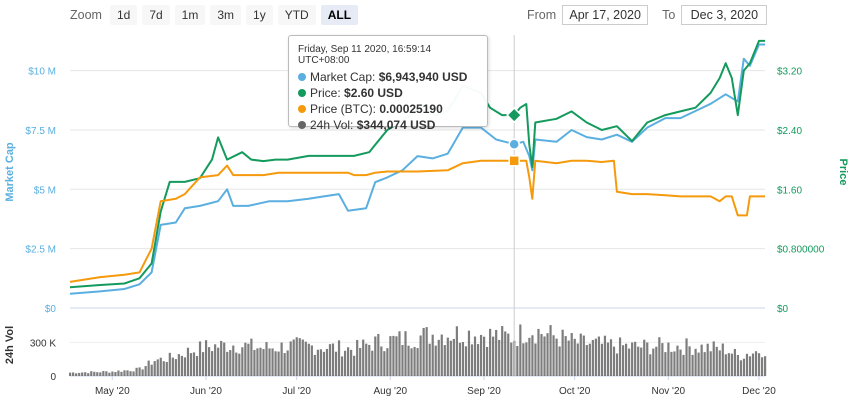 The image size is (850, 400). What do you see at coordinates (123, 15) in the screenshot?
I see `zoom-1d-button: 1d` at bounding box center [123, 15].